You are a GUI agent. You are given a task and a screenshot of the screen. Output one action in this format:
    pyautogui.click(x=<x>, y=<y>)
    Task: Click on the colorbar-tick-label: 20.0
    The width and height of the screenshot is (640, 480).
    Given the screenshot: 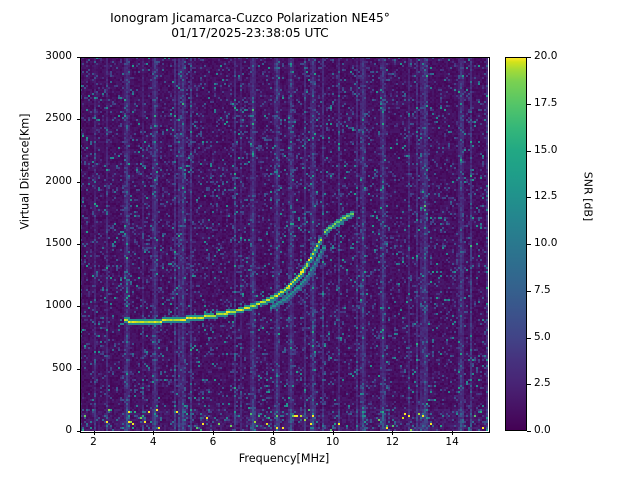 What is the action you would take?
    pyautogui.click(x=546, y=56)
    